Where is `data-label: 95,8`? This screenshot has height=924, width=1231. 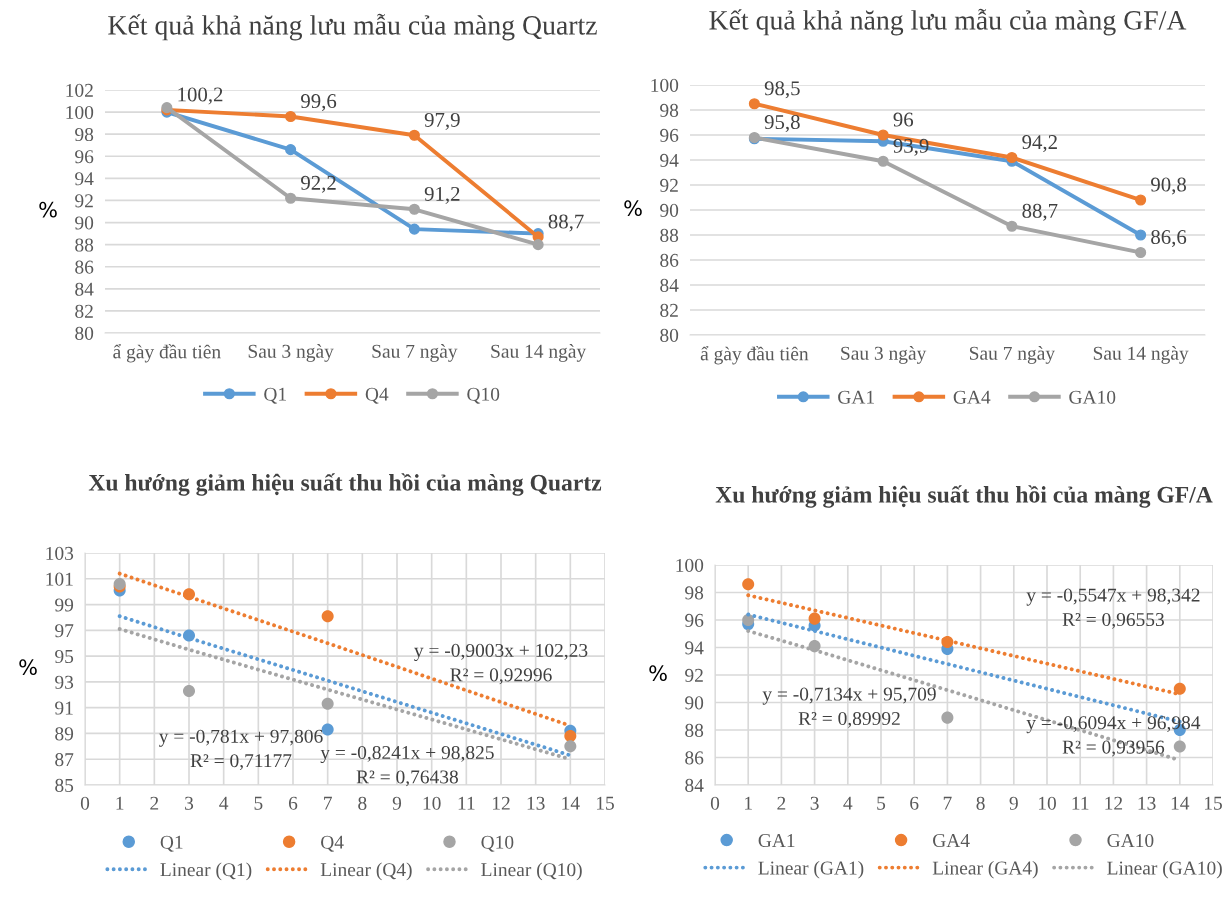 data-label: 95,8 is located at coordinates (782, 124).